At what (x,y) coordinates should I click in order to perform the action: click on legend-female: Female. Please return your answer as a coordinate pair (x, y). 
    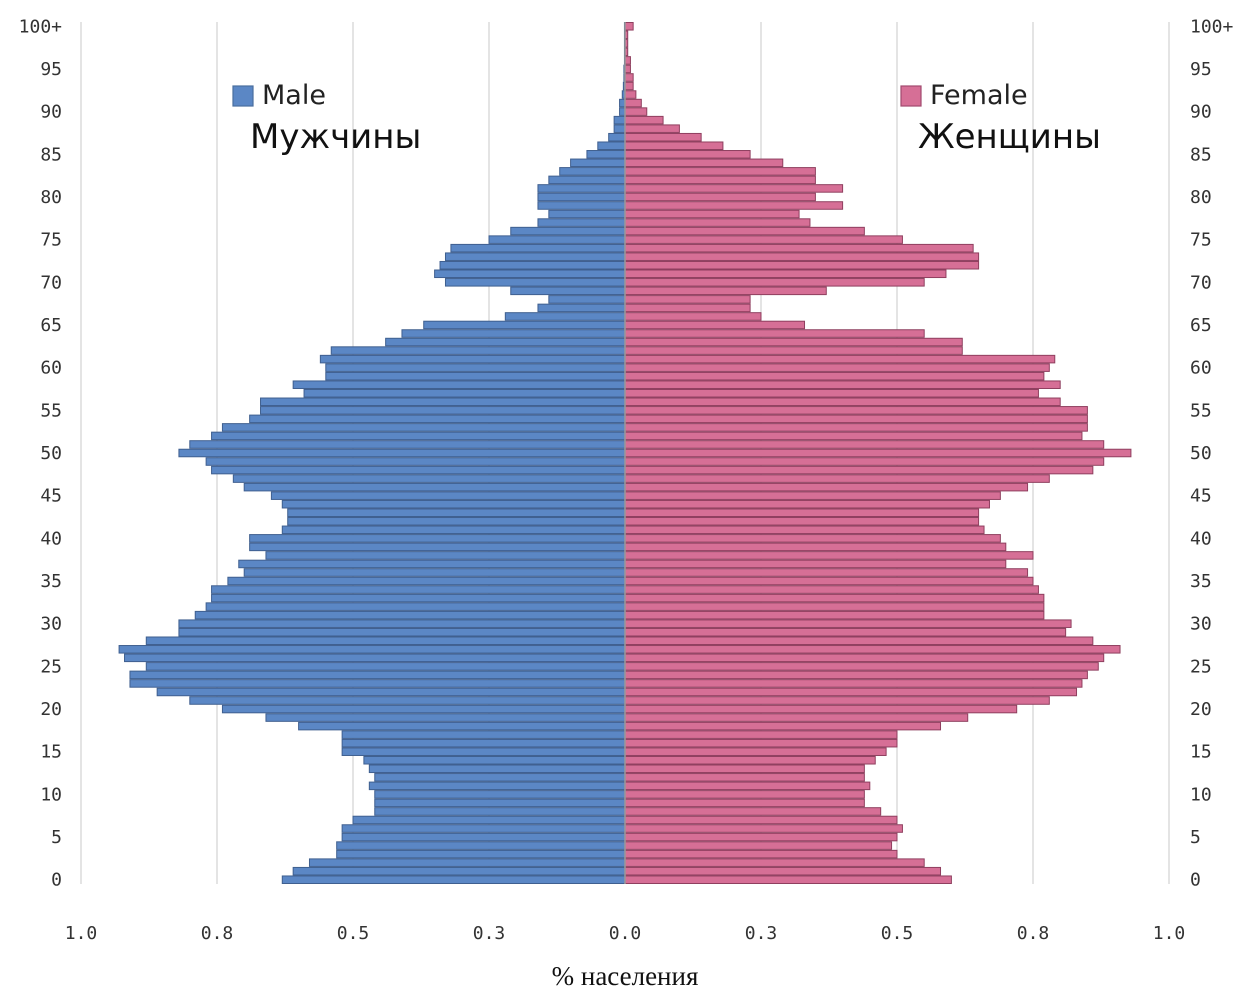
    Looking at the image, I should click on (964, 95).